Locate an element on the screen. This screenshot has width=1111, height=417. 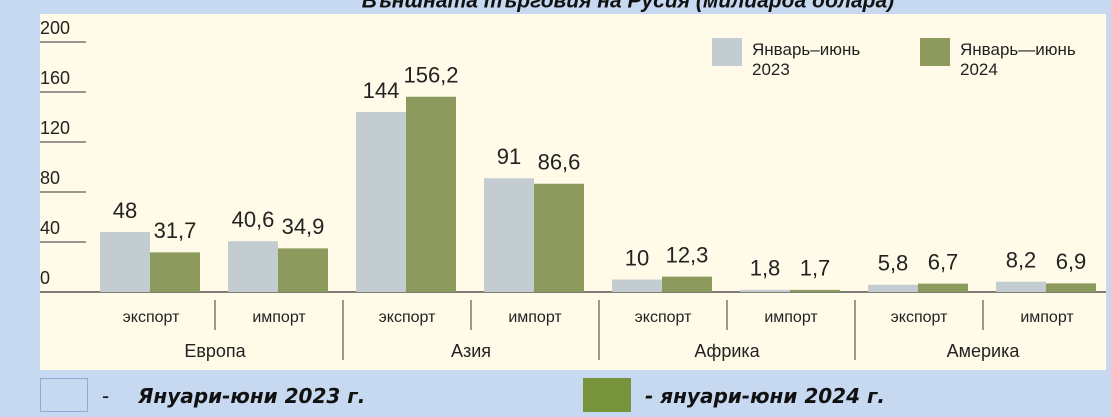
legend-label: Январь–июнь 2023 is located at coordinates (806, 59).